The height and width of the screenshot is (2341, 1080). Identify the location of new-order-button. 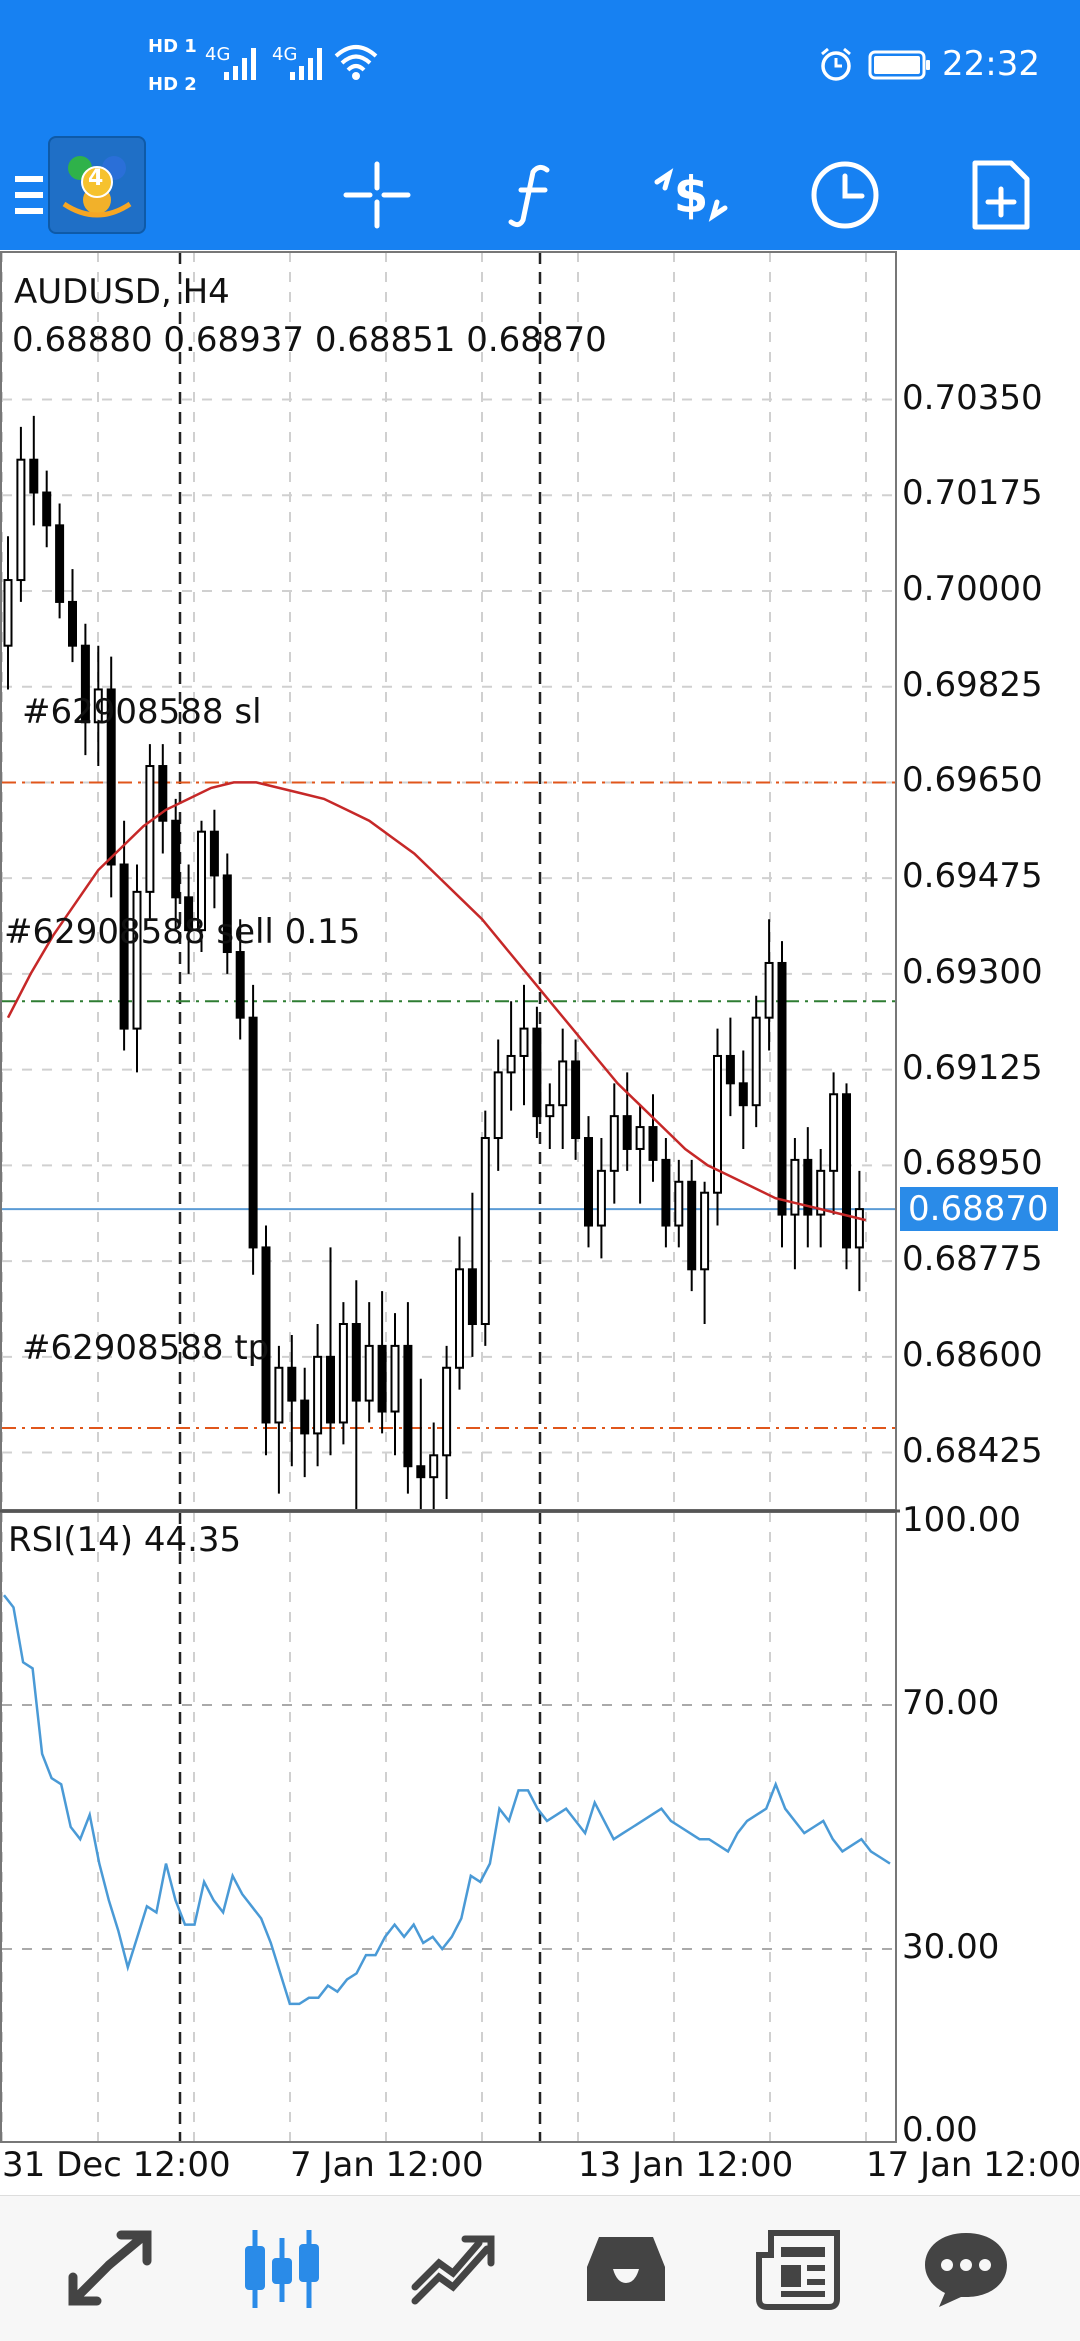
(1001, 195).